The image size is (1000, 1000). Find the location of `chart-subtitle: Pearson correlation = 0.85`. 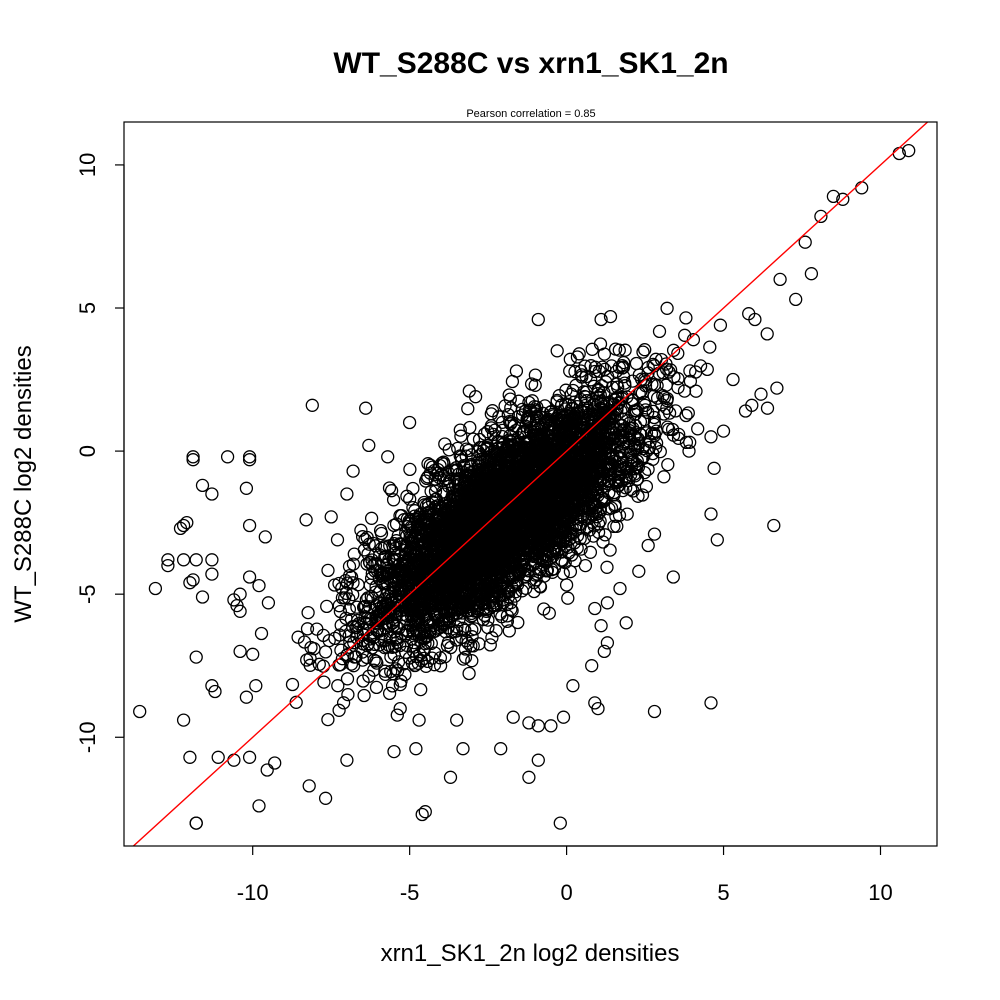

chart-subtitle: Pearson correlation = 0.85 is located at coordinates (530, 114).